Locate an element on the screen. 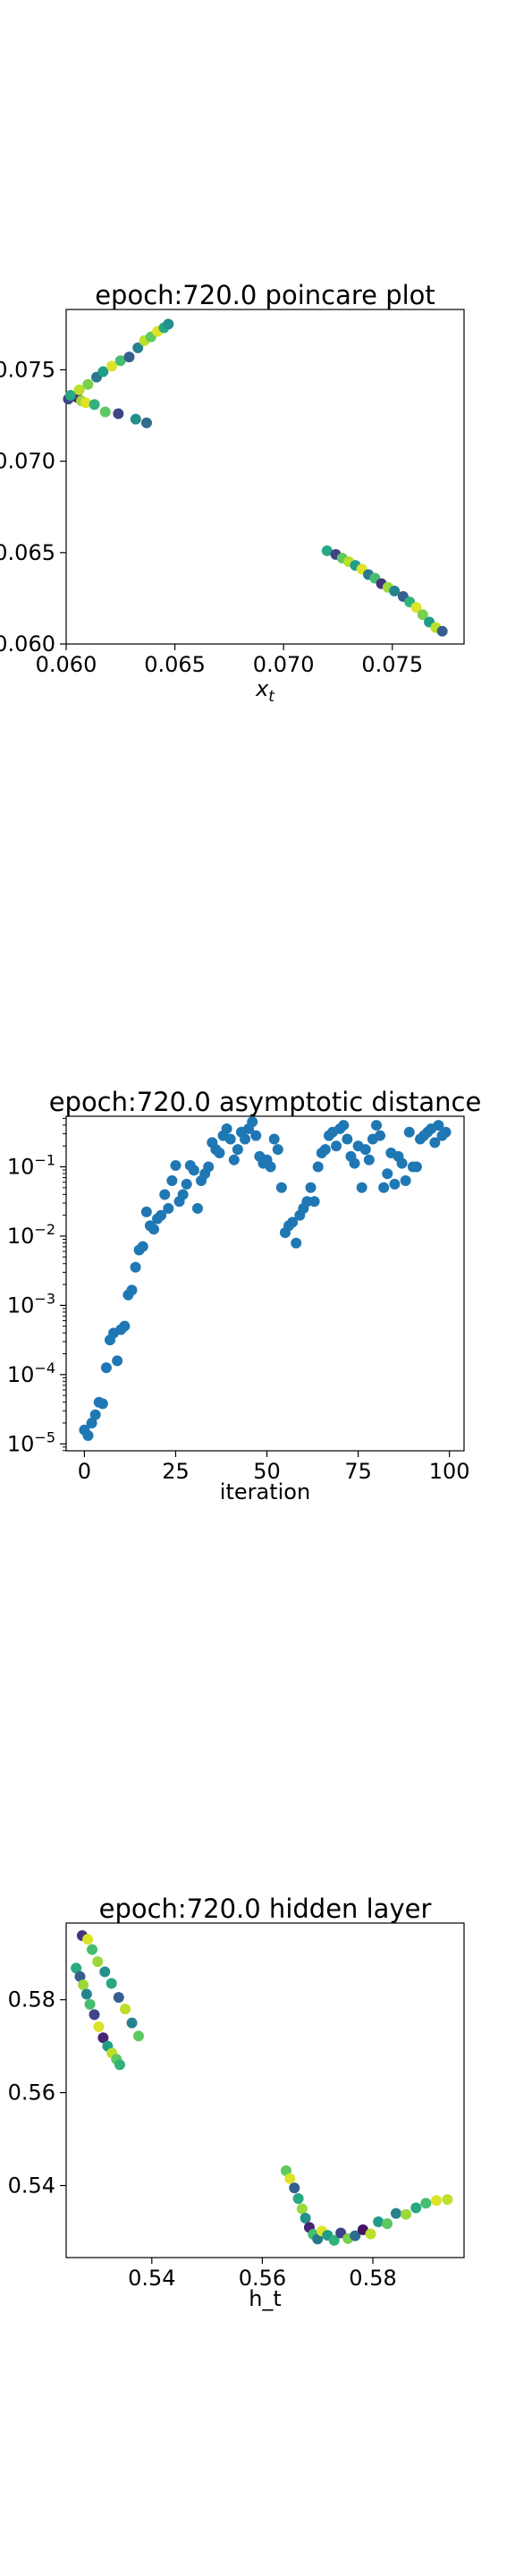 This screenshot has width=515, height=2576. chart-title: epoch:720.0 poincare plot is located at coordinates (265, 295).